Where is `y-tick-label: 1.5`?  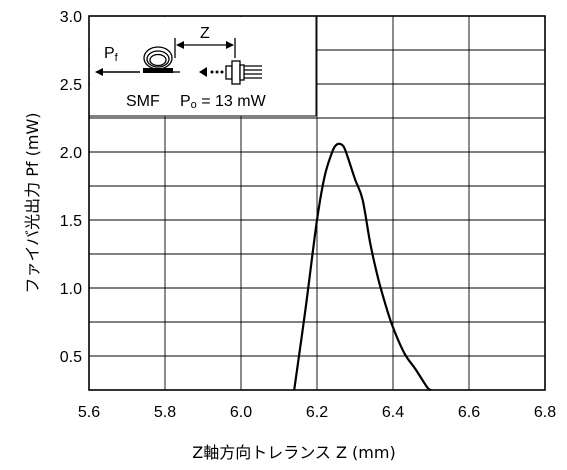
y-tick-label: 1.5 is located at coordinates (71, 221).